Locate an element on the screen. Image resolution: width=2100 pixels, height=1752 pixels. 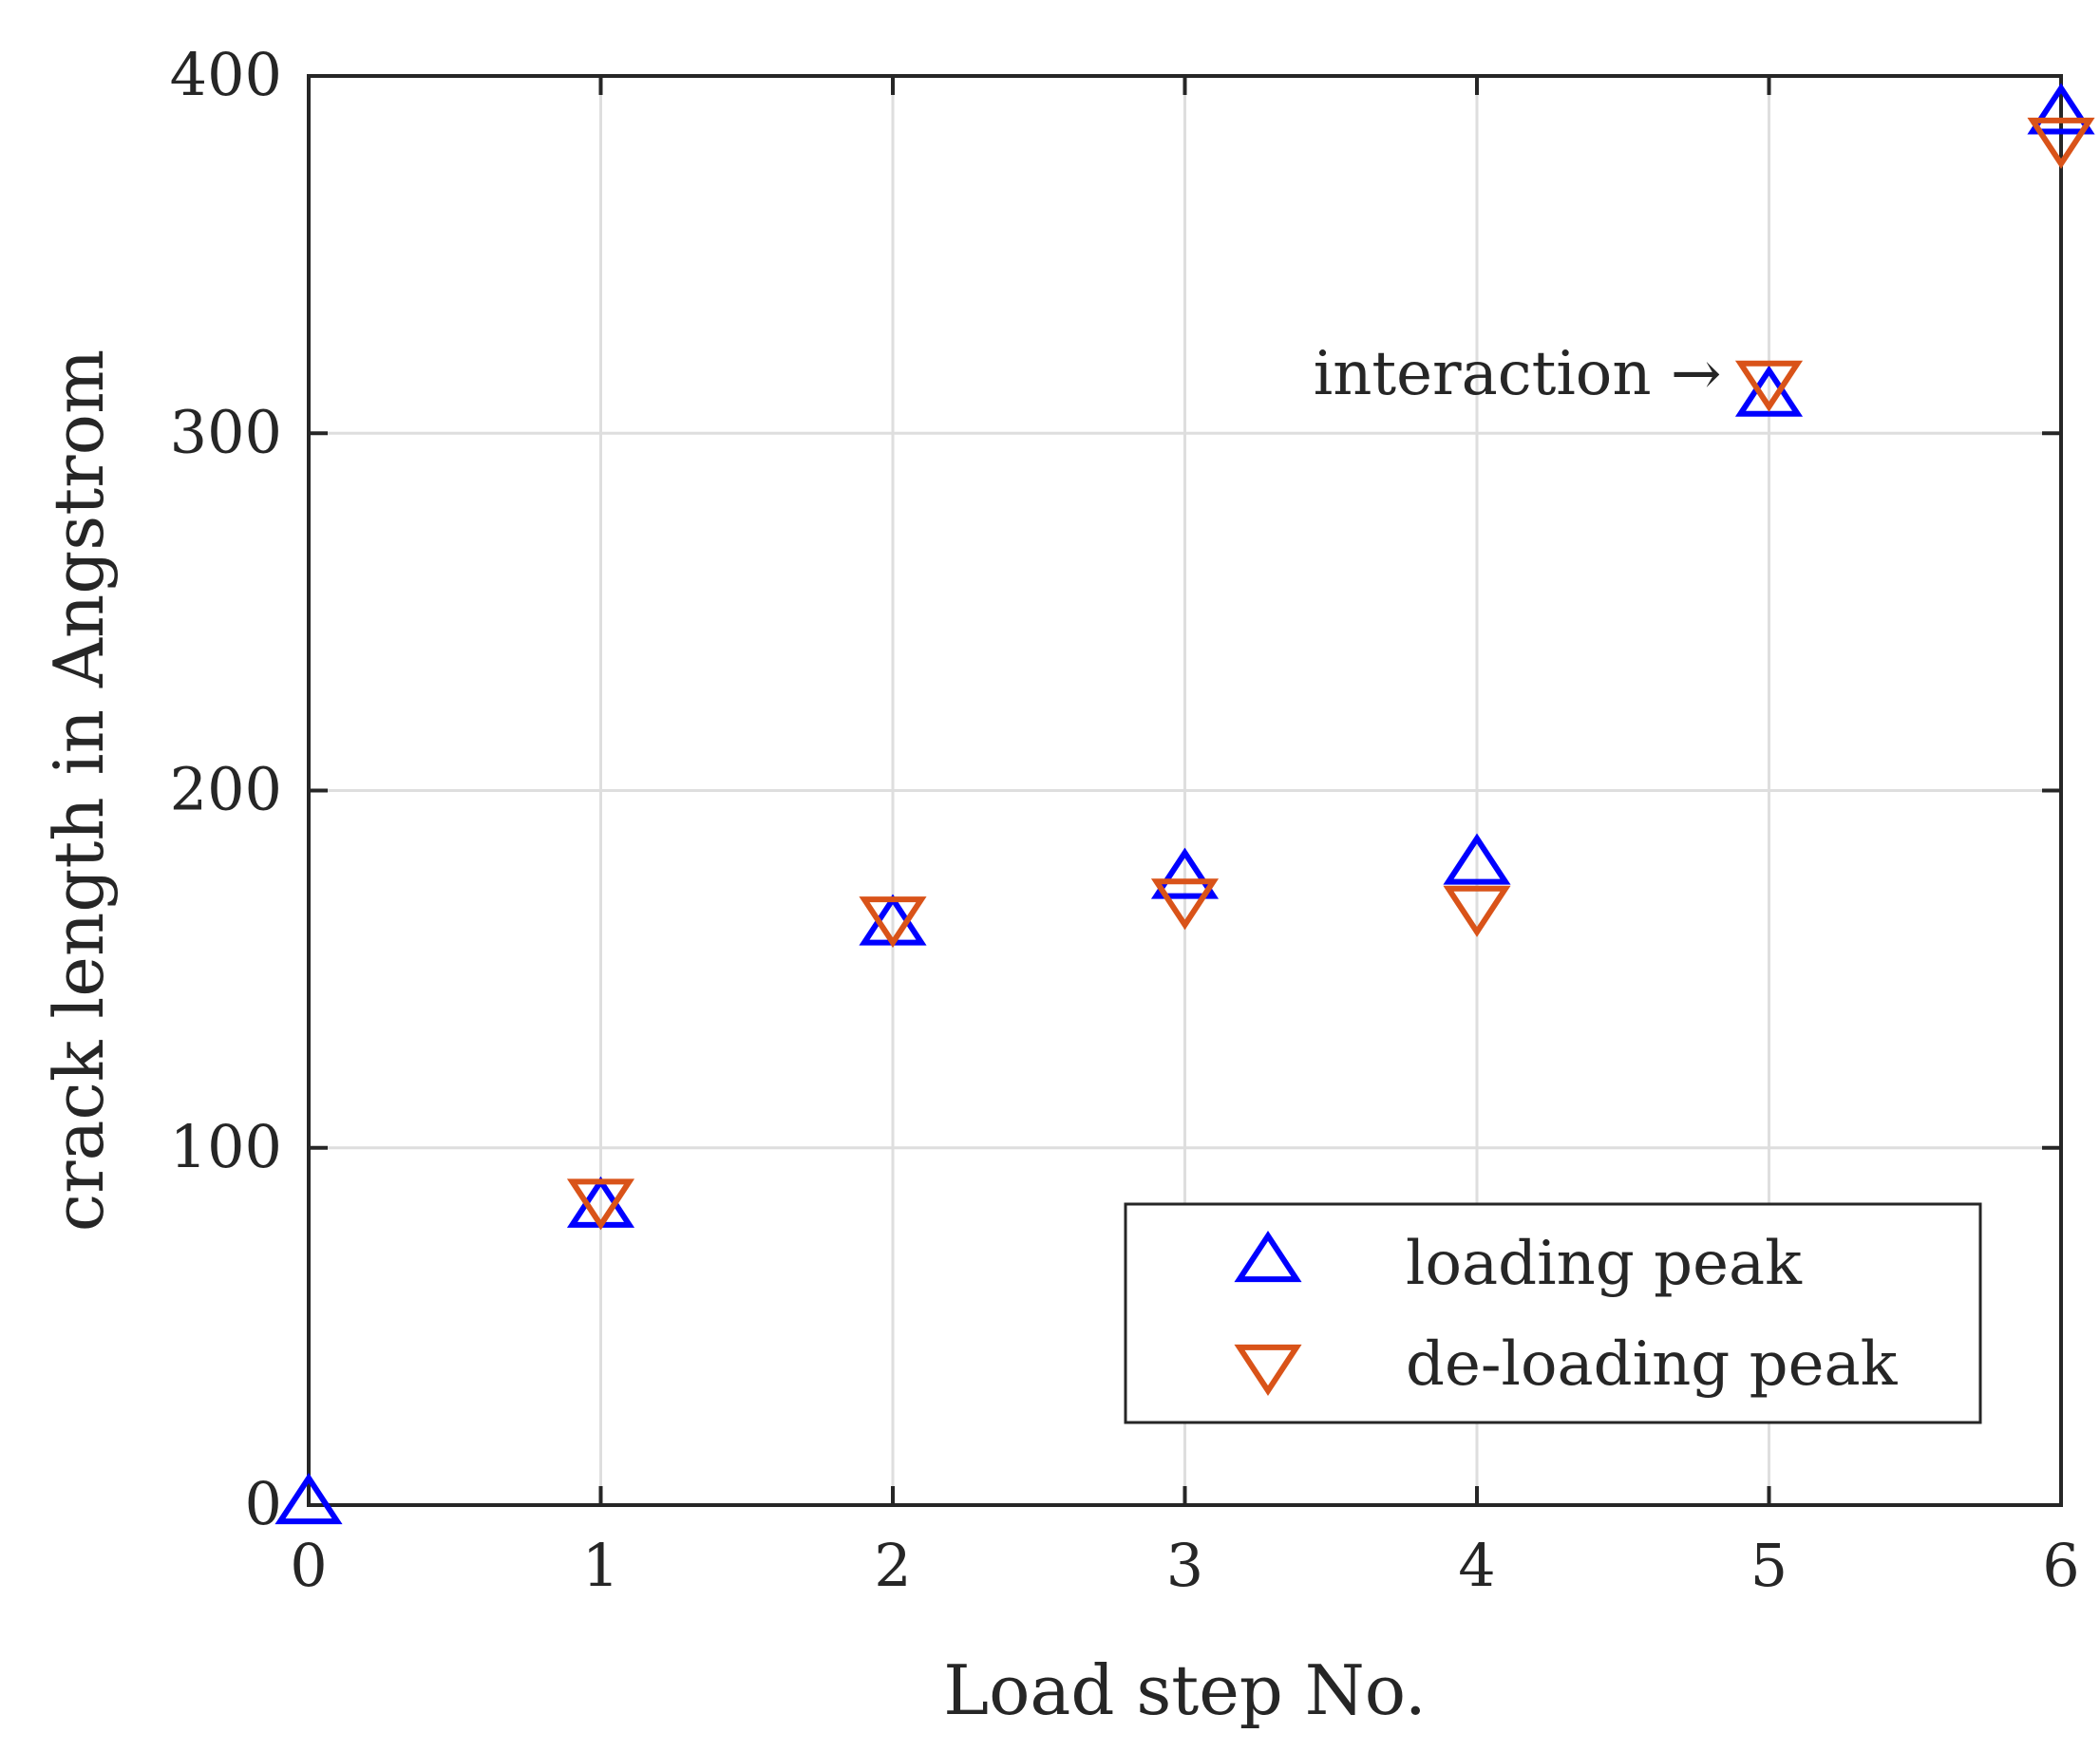
x-tick-label: 5 is located at coordinates (1769, 1566).